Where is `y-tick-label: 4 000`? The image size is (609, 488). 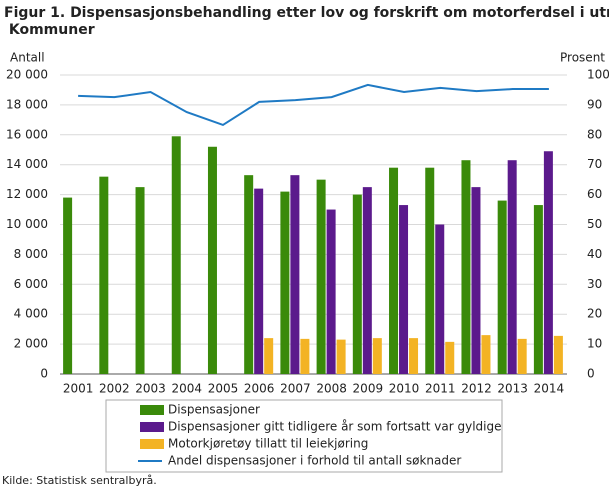 y-tick-label: 4 000 is located at coordinates (31, 314).